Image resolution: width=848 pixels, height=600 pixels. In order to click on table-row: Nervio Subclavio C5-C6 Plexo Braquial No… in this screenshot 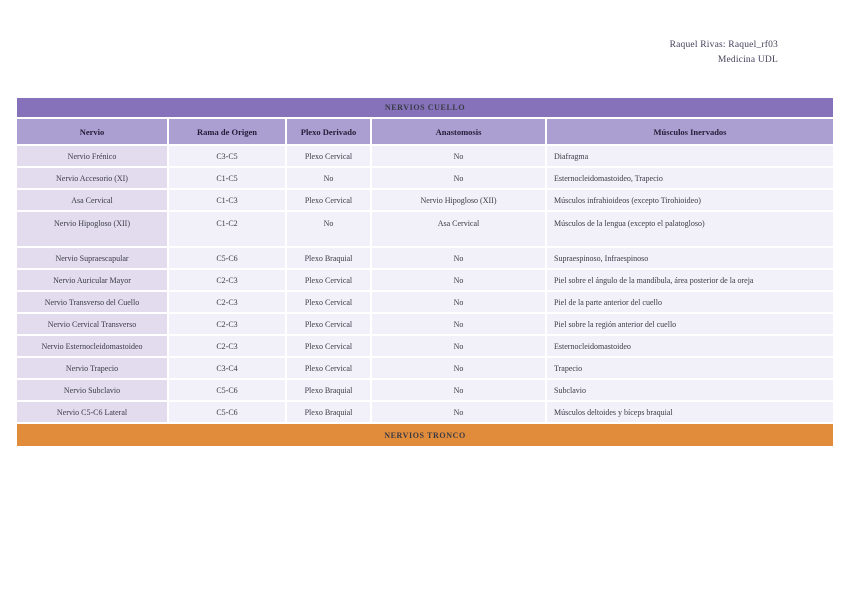, I will do `click(425, 390)`.